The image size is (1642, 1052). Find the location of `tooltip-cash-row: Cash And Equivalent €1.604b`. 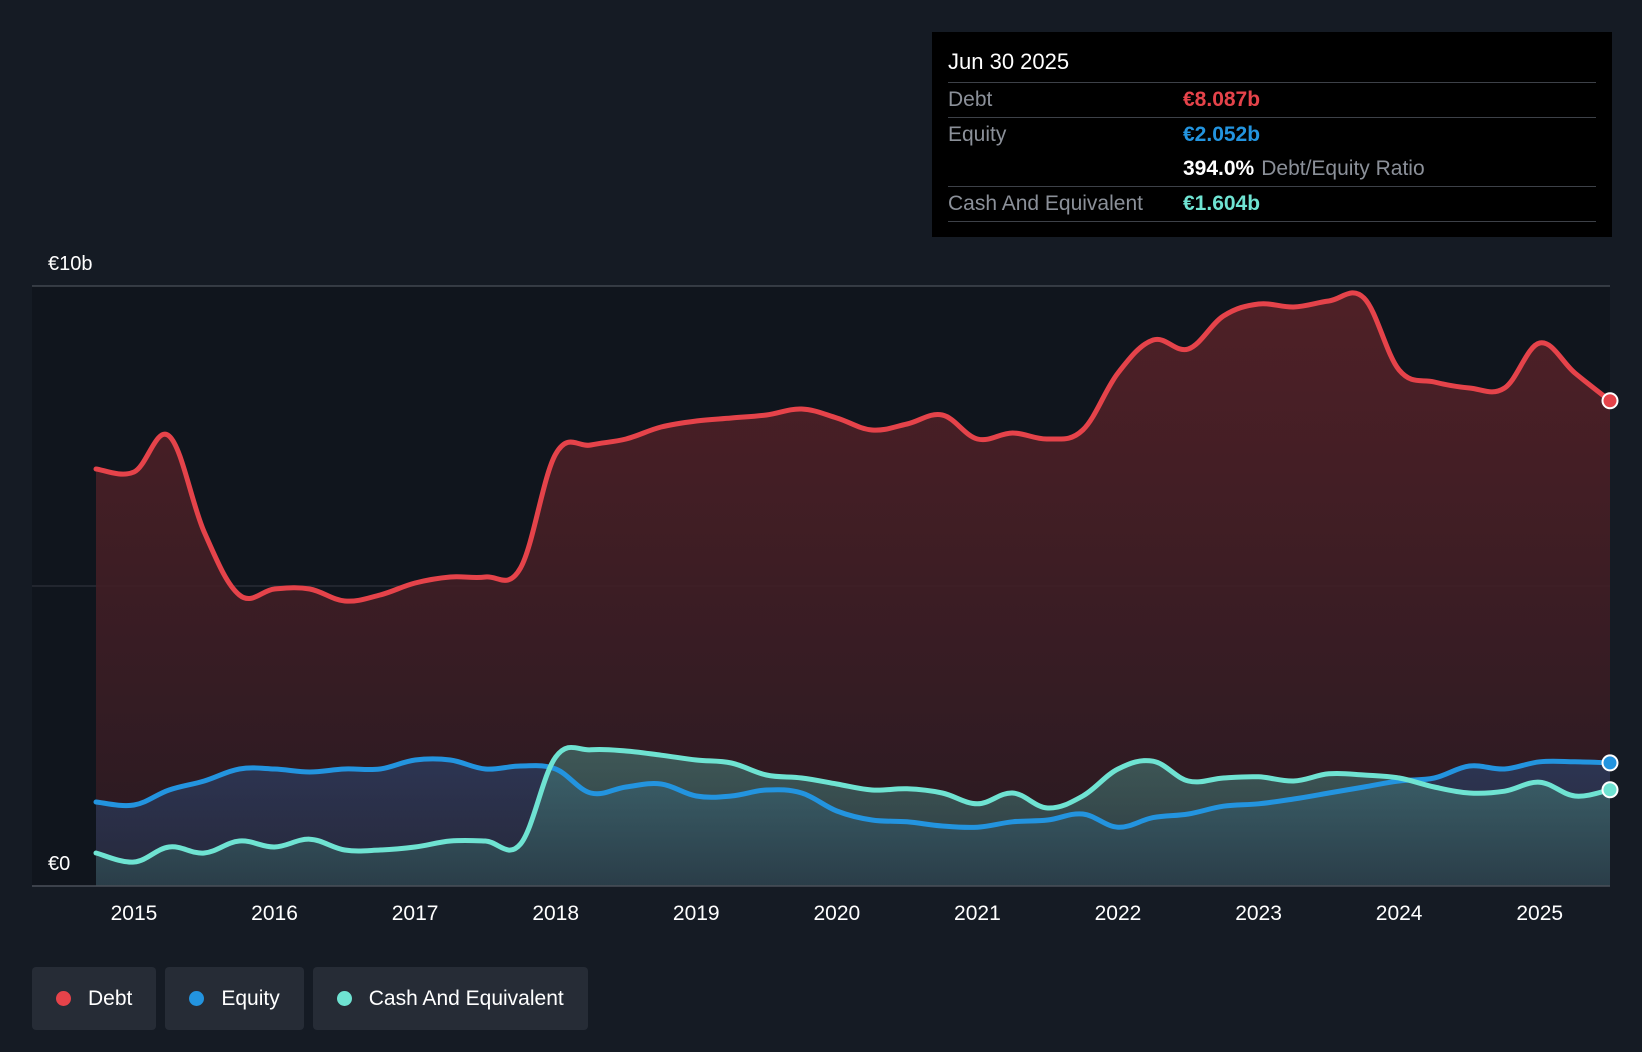

tooltip-cash-row: Cash And Equivalent €1.604b is located at coordinates (1272, 204).